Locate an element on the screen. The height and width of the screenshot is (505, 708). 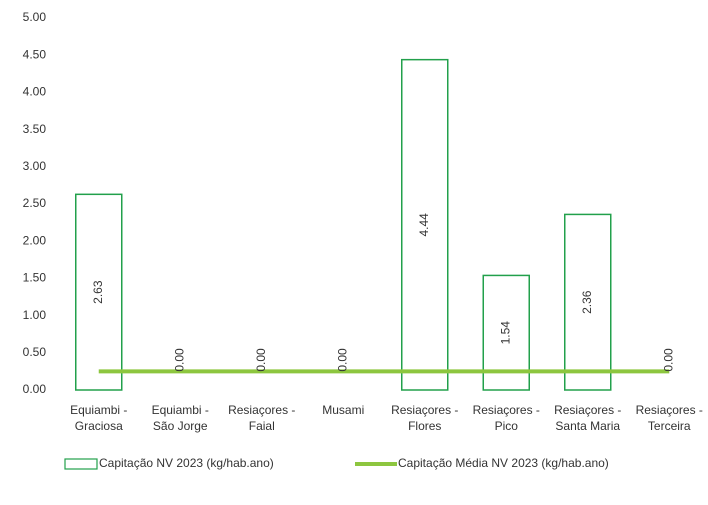
data-label: 2.36 is located at coordinates (587, 302).